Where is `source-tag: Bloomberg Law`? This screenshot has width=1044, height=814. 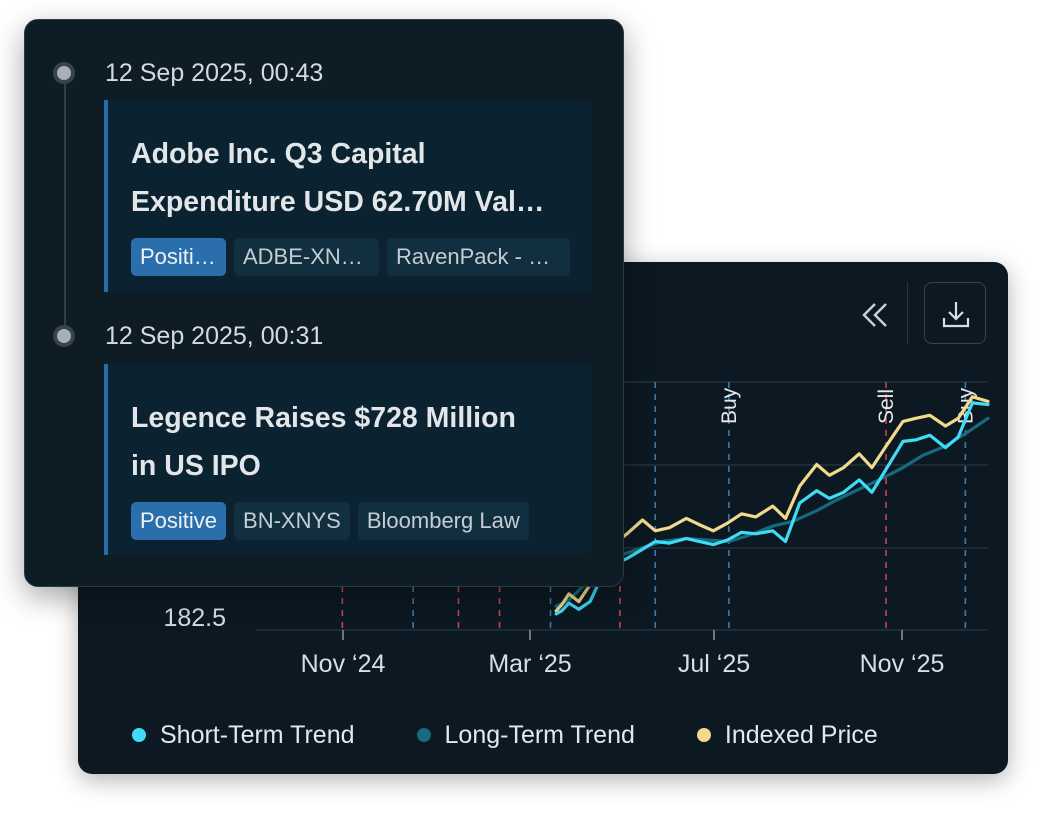
source-tag: Bloomberg Law is located at coordinates (443, 521).